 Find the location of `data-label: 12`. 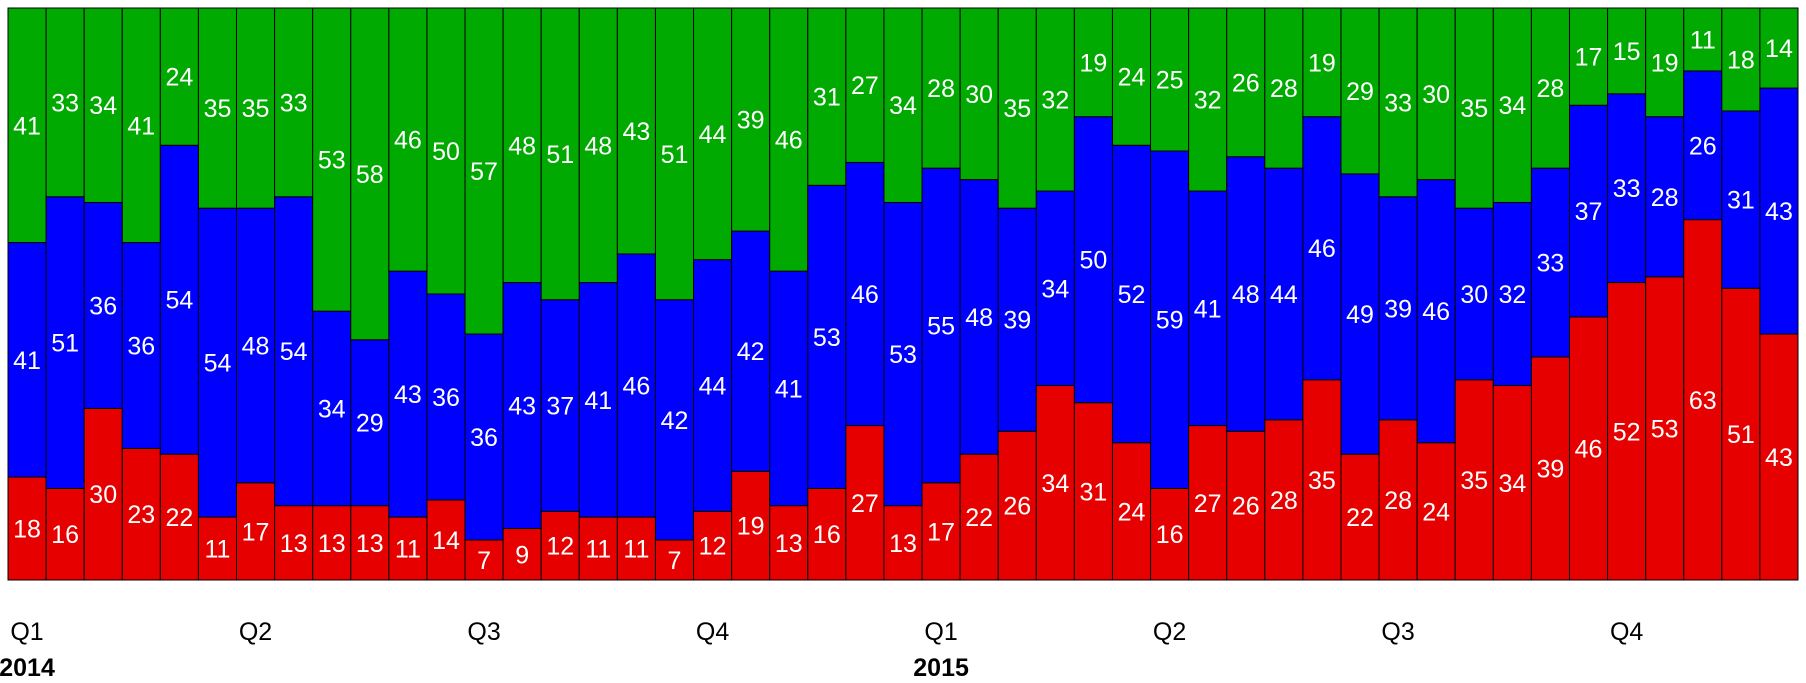

data-label: 12 is located at coordinates (560, 547).